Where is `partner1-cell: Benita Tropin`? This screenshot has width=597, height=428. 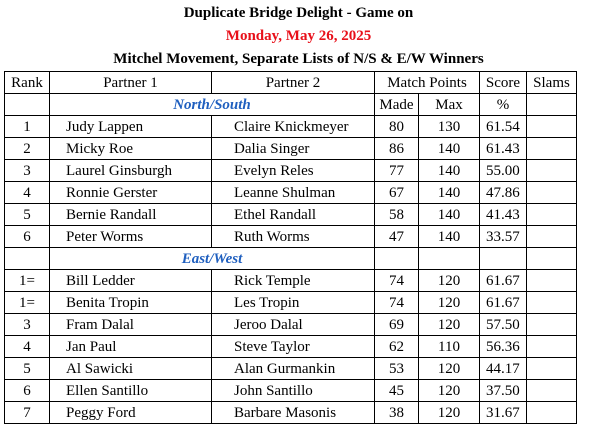
partner1-cell: Benita Tropin is located at coordinates (130, 302).